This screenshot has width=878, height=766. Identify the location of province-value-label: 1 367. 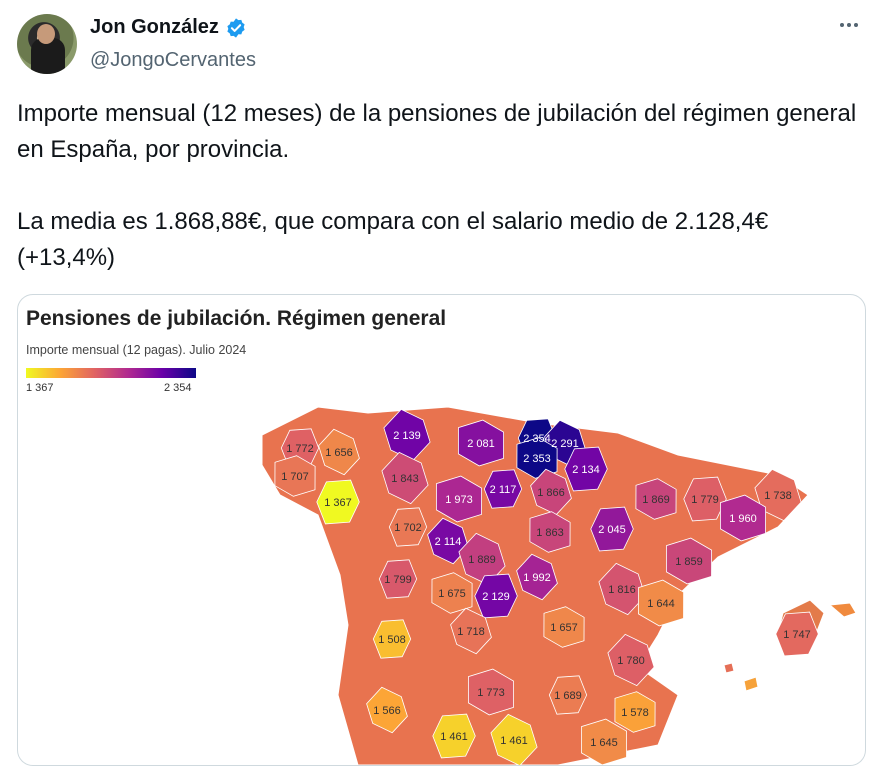
(338, 503).